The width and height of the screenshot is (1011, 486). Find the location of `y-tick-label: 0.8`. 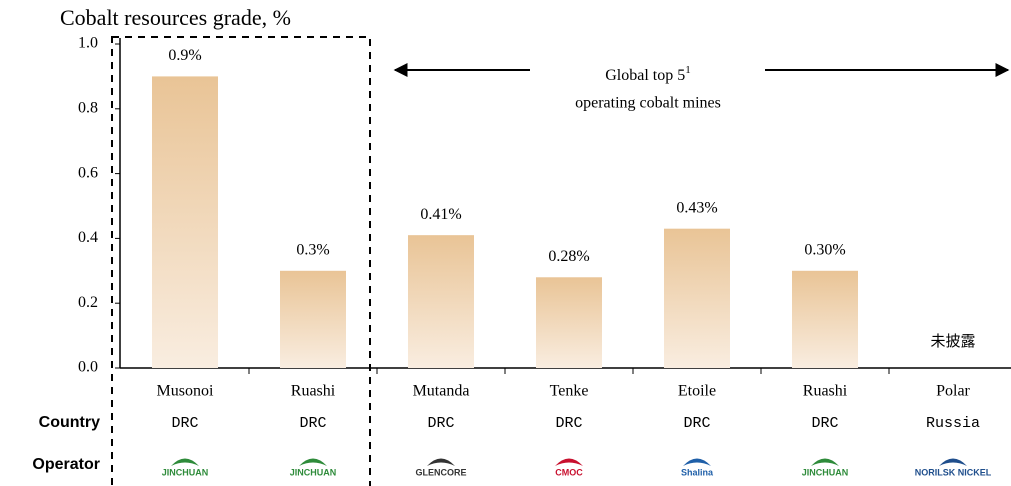

y-tick-label: 0.8 is located at coordinates (88, 107).